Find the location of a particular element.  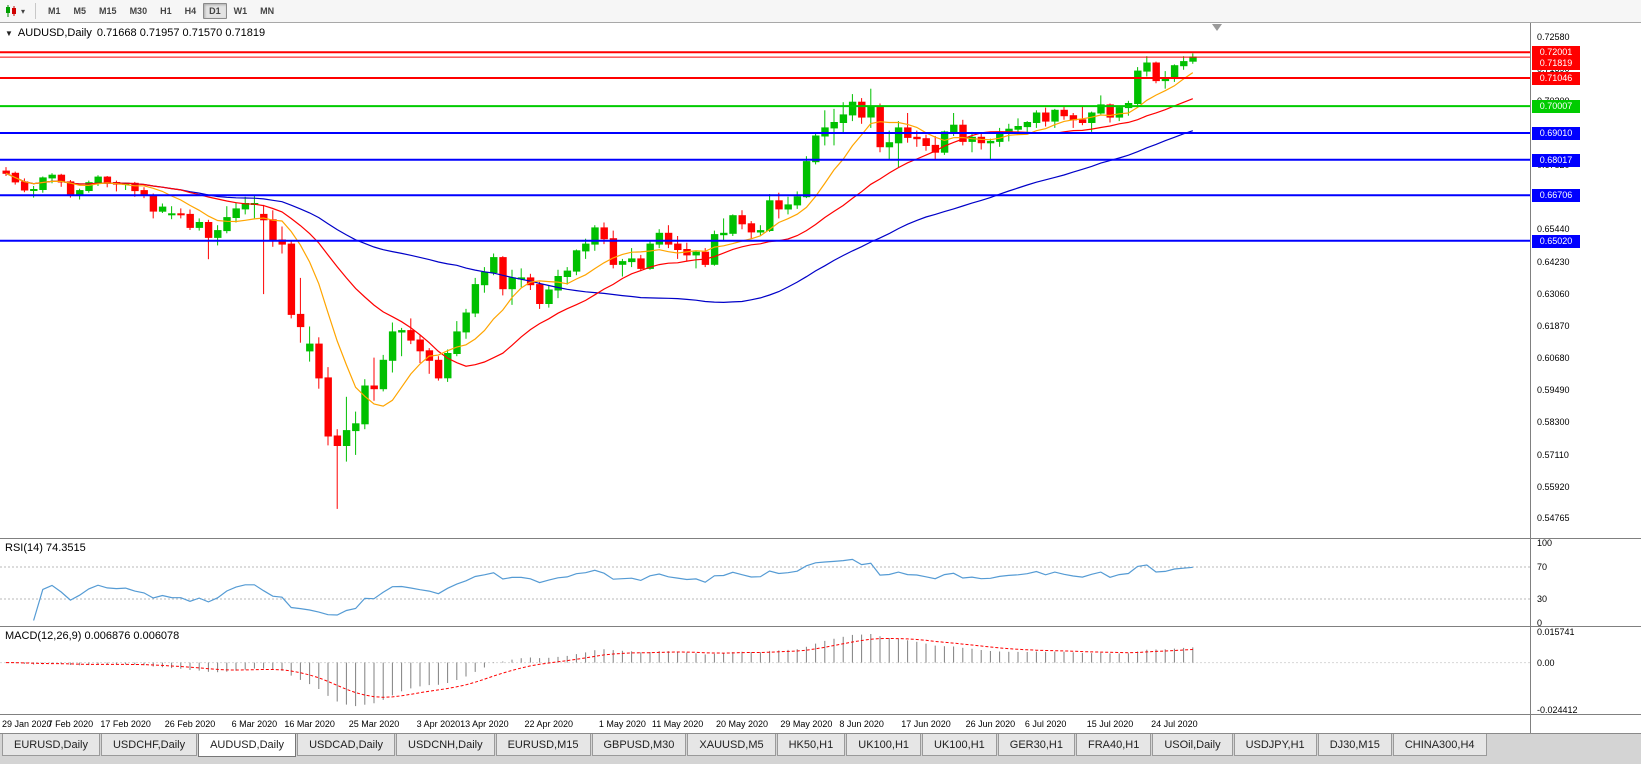

chart-tab: USDCHF,Daily is located at coordinates (149, 745).